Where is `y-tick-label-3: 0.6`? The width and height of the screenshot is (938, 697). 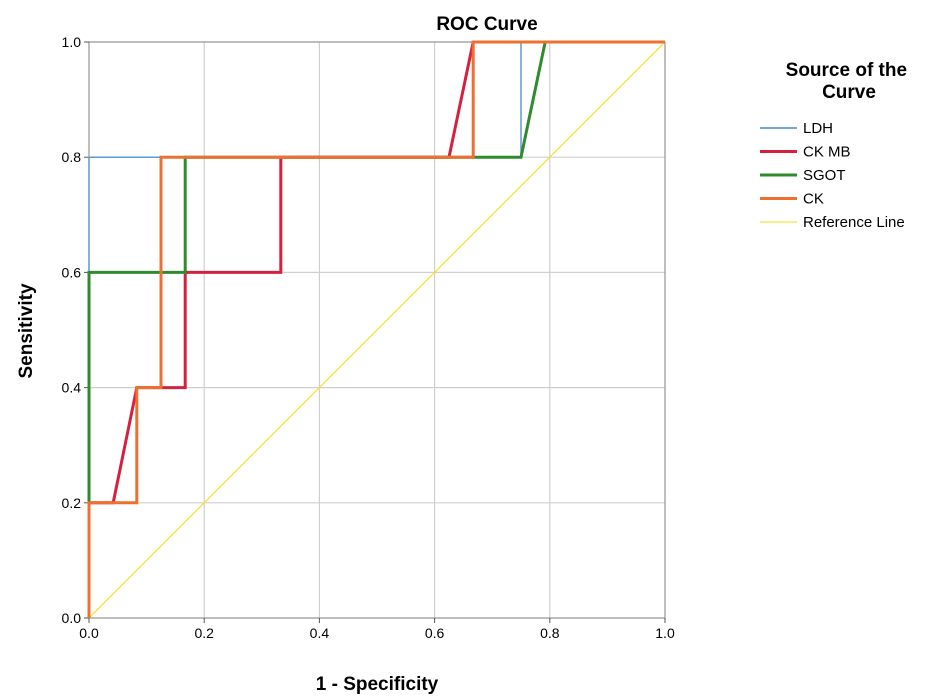
y-tick-label-3: 0.6 is located at coordinates (72, 272).